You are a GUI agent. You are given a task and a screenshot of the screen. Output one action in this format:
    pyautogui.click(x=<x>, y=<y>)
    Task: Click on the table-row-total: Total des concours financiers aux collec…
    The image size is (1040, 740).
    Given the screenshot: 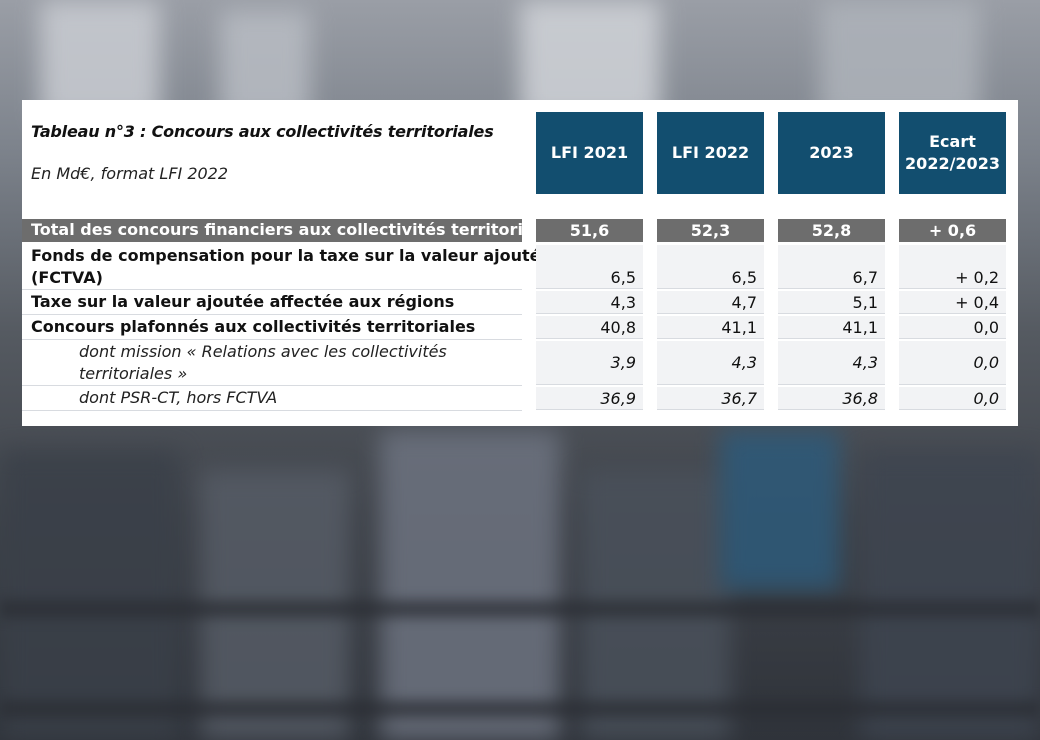 What is the action you would take?
    pyautogui.click(x=520, y=230)
    